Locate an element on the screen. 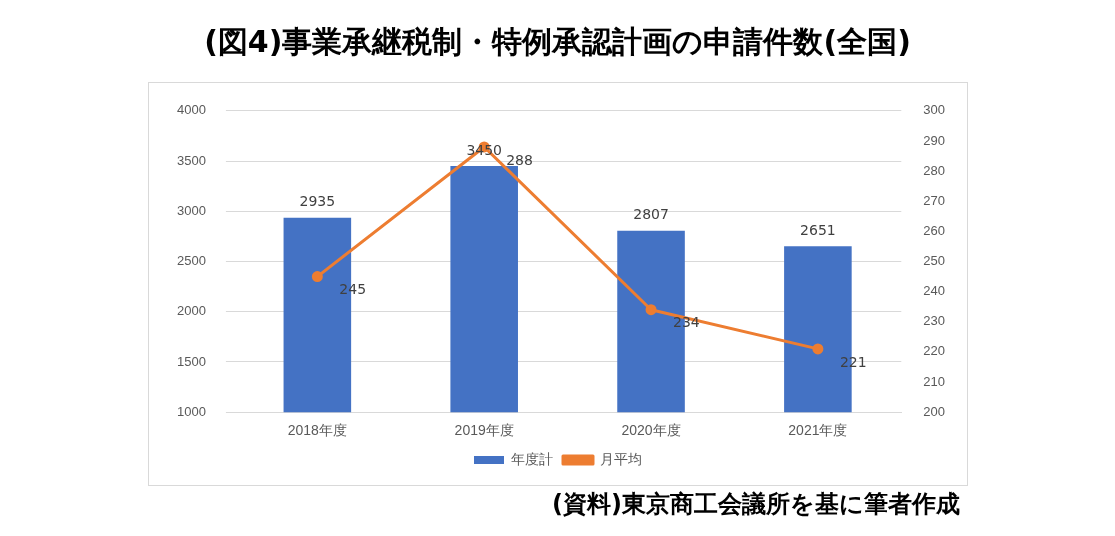 Image resolution: width=1115 pixels, height=536 pixels. y-tick-label: 1000 is located at coordinates (191, 411).